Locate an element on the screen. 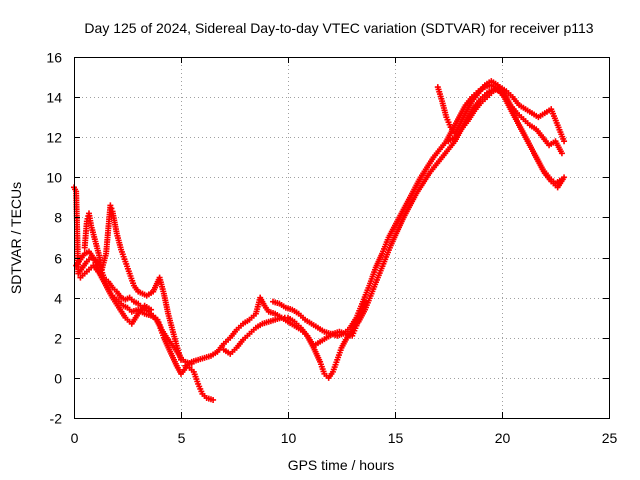 Image resolution: width=640 pixels, height=480 pixels. y-tick-label: 8 is located at coordinates (58, 218).